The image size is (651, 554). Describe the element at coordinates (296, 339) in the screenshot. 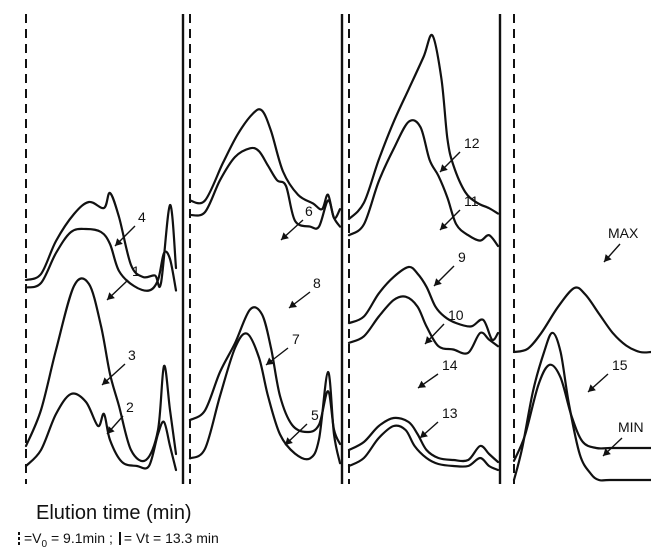

I see `peak-label-7: 7` at that location.